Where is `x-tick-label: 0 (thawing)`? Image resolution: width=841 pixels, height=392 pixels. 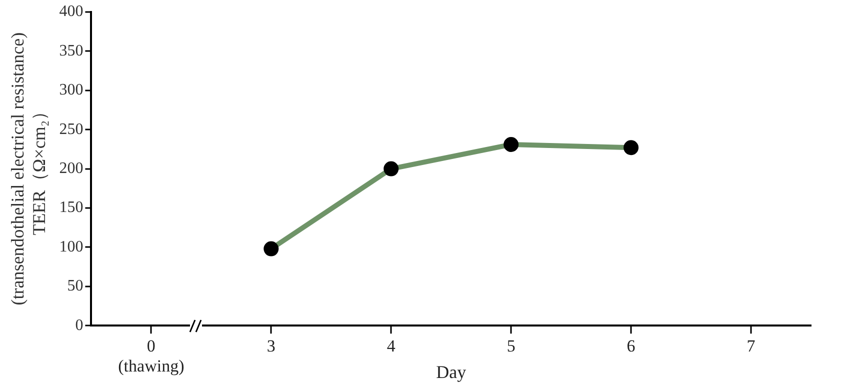 x-tick-label: 0 (thawing) is located at coordinates (151, 356).